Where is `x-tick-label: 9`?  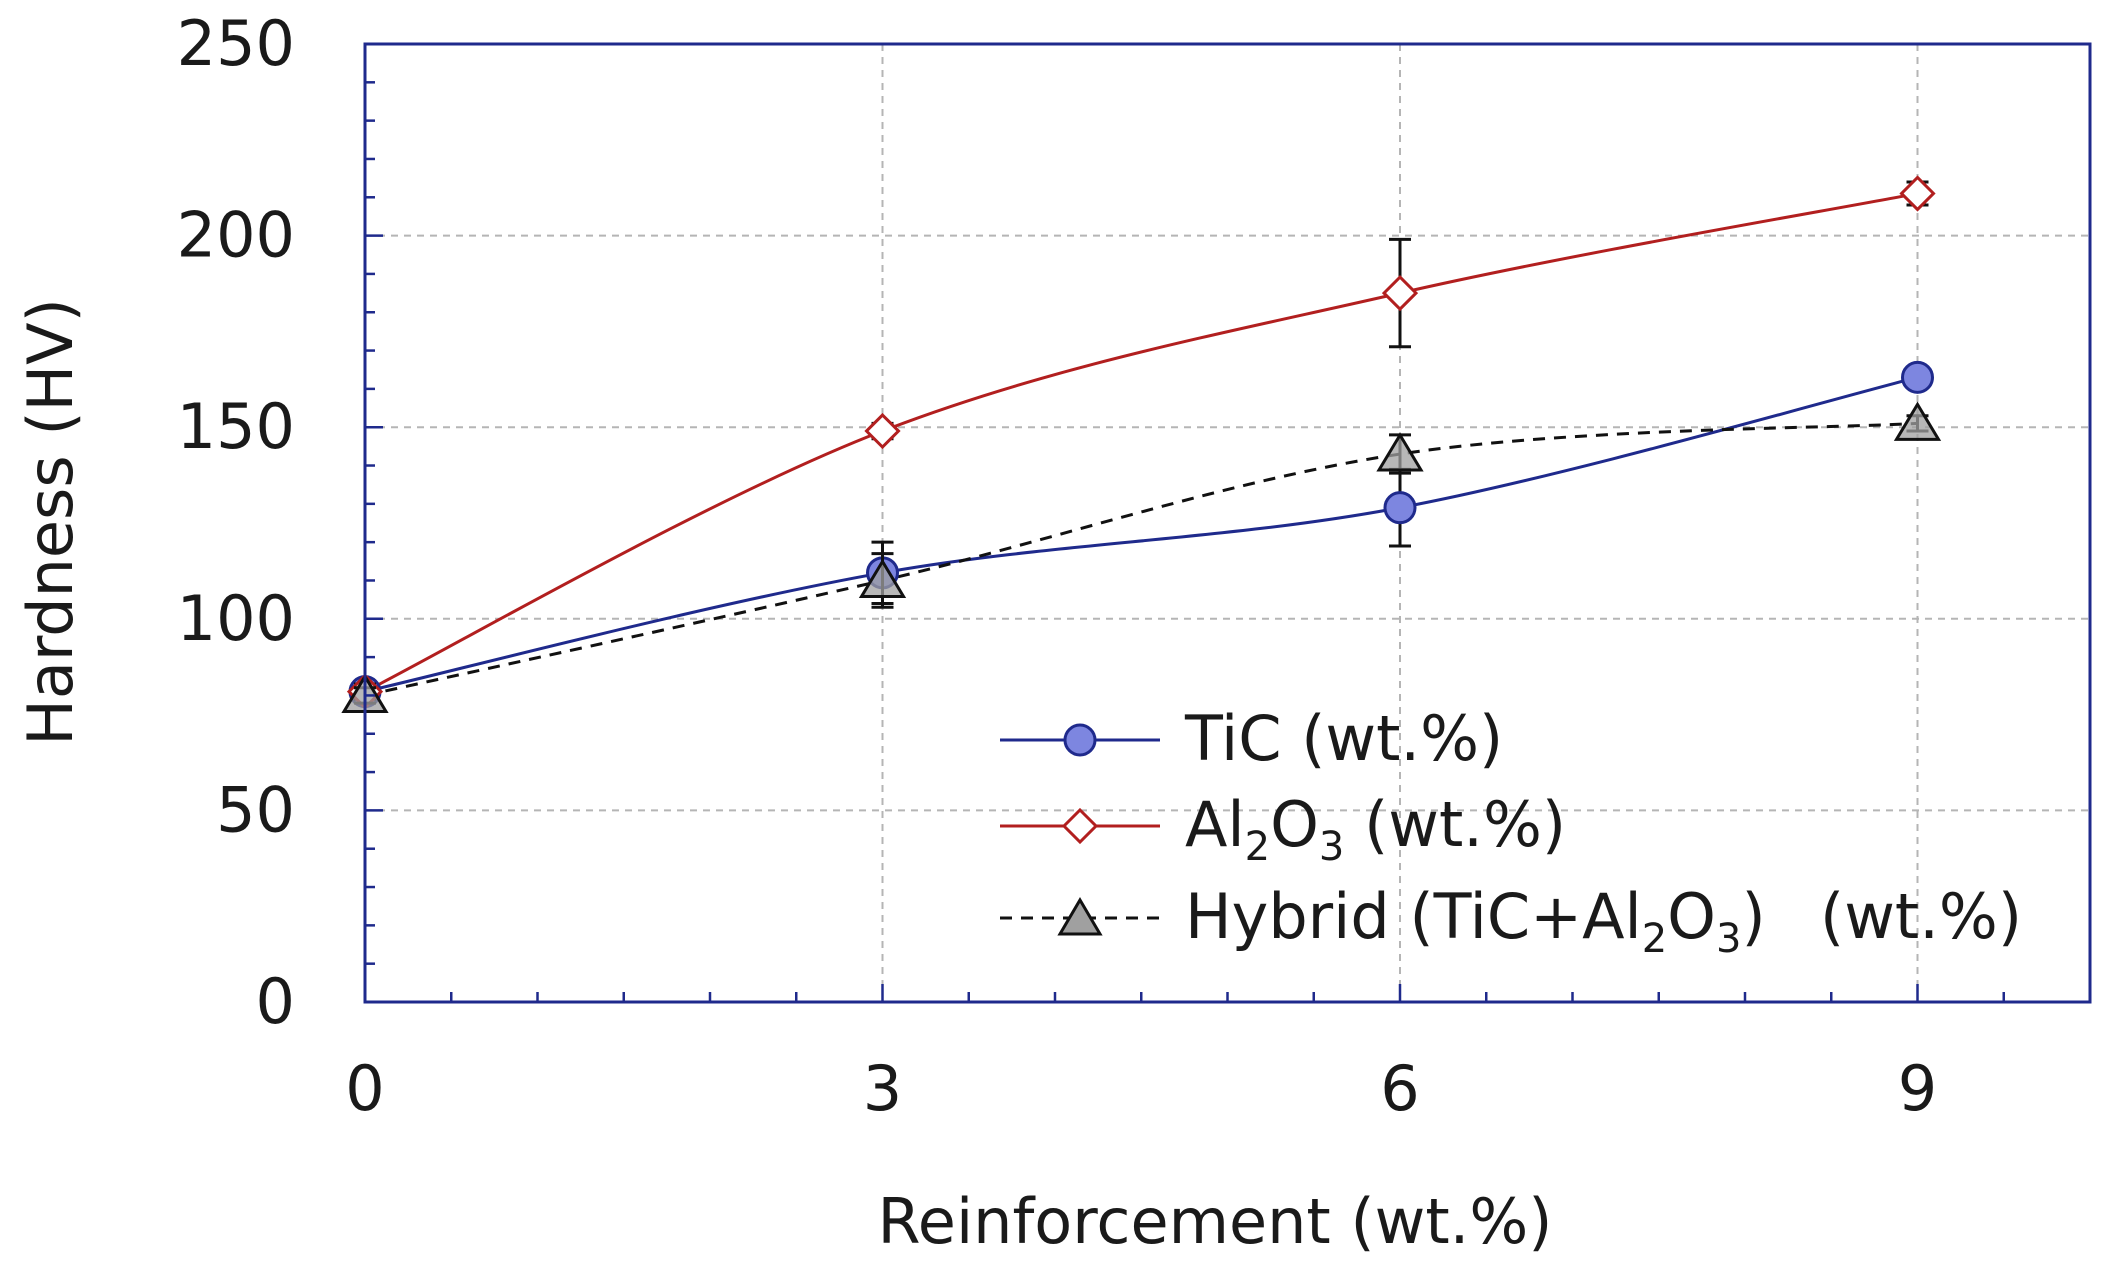 x-tick-label: 9 is located at coordinates (1917, 1088).